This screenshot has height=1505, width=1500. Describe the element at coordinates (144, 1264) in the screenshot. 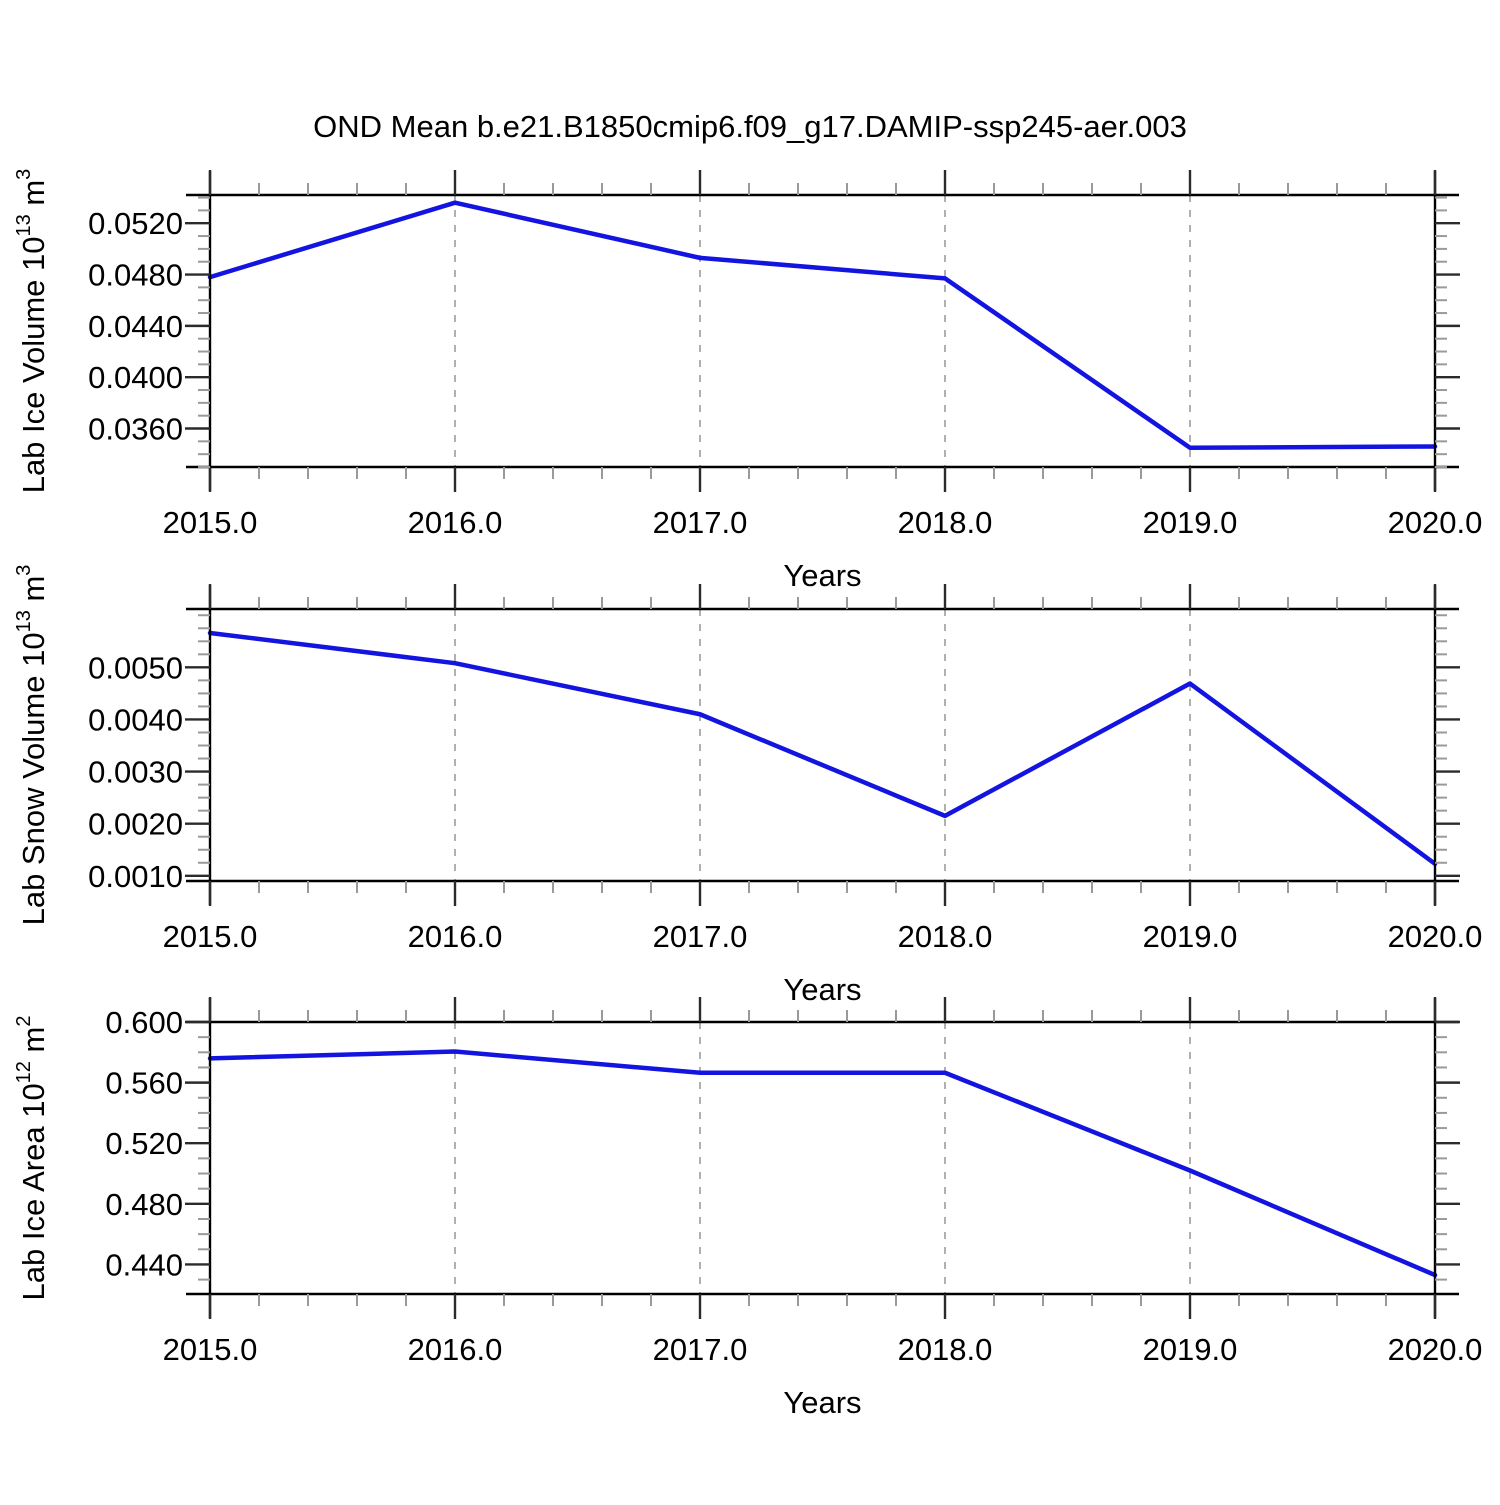

I see `y-tick-label: 0.440` at that location.